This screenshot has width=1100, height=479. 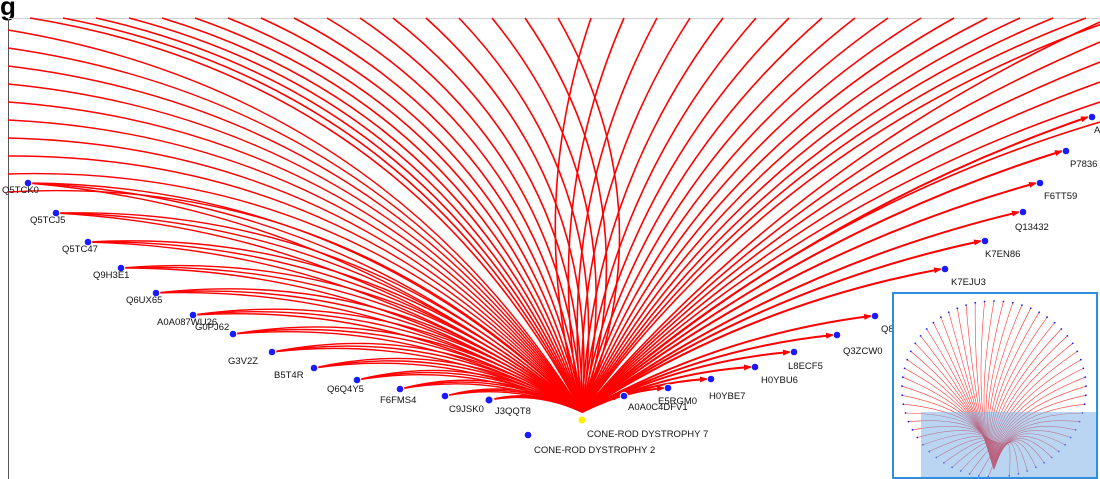 I want to click on protein-node-label: Q8, so click(x=887, y=329).